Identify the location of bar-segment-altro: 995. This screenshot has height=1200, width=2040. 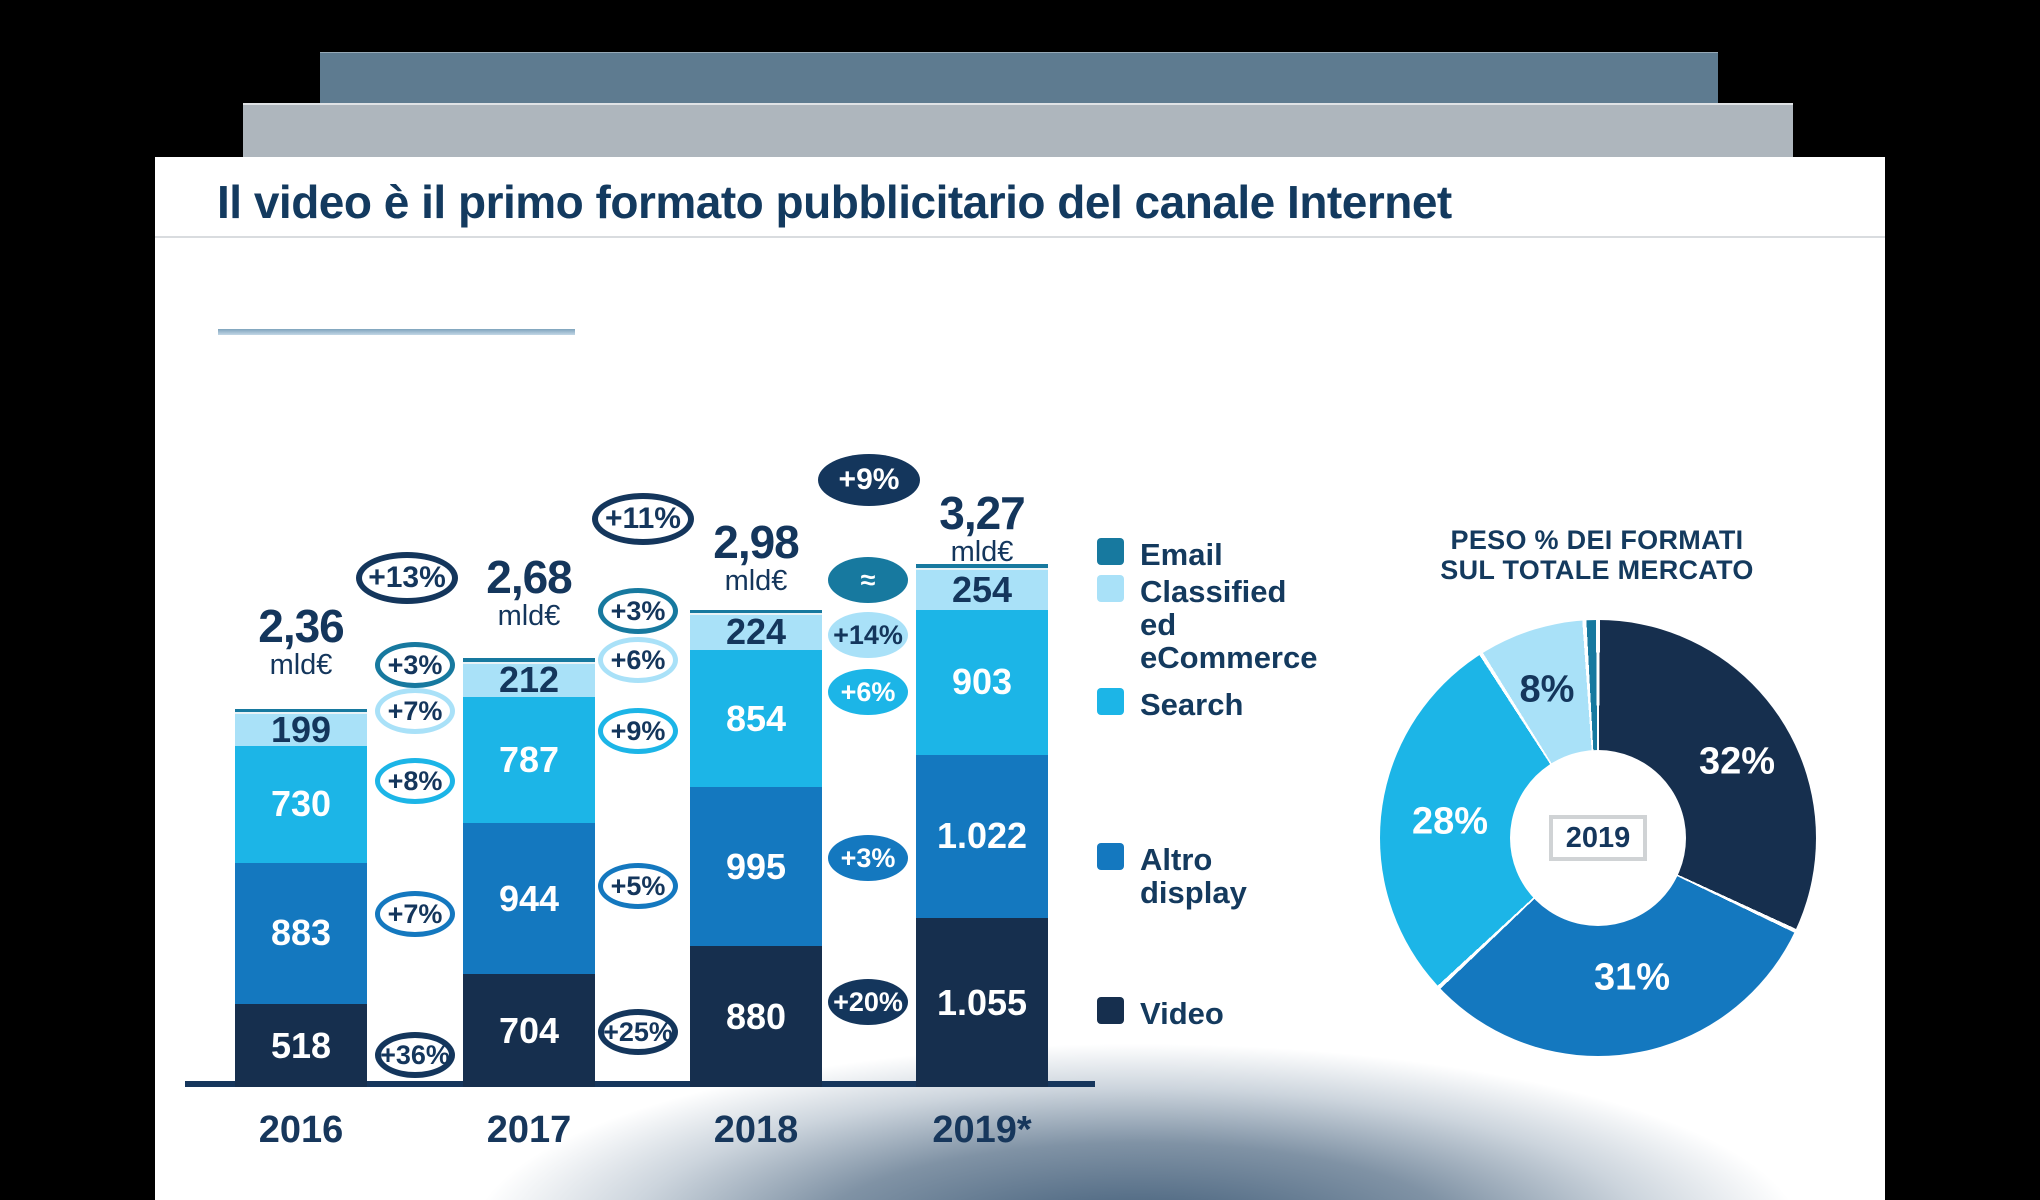
(756, 867).